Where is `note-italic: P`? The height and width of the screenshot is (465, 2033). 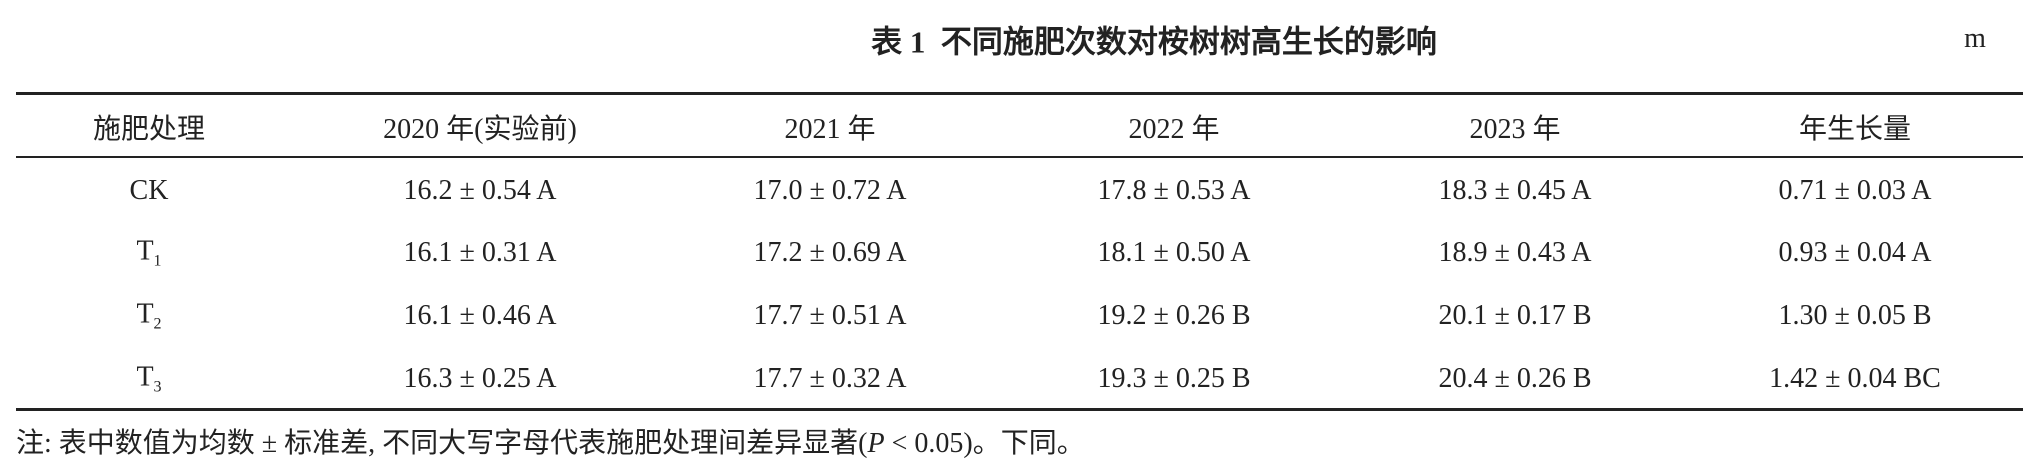
note-italic: P is located at coordinates (876, 443).